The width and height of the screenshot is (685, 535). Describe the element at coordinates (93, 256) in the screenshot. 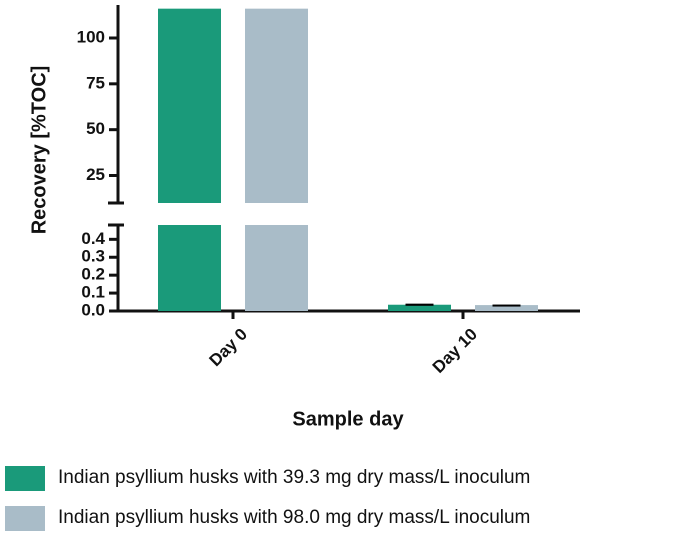

I see `y-tick-label: 0.3` at that location.